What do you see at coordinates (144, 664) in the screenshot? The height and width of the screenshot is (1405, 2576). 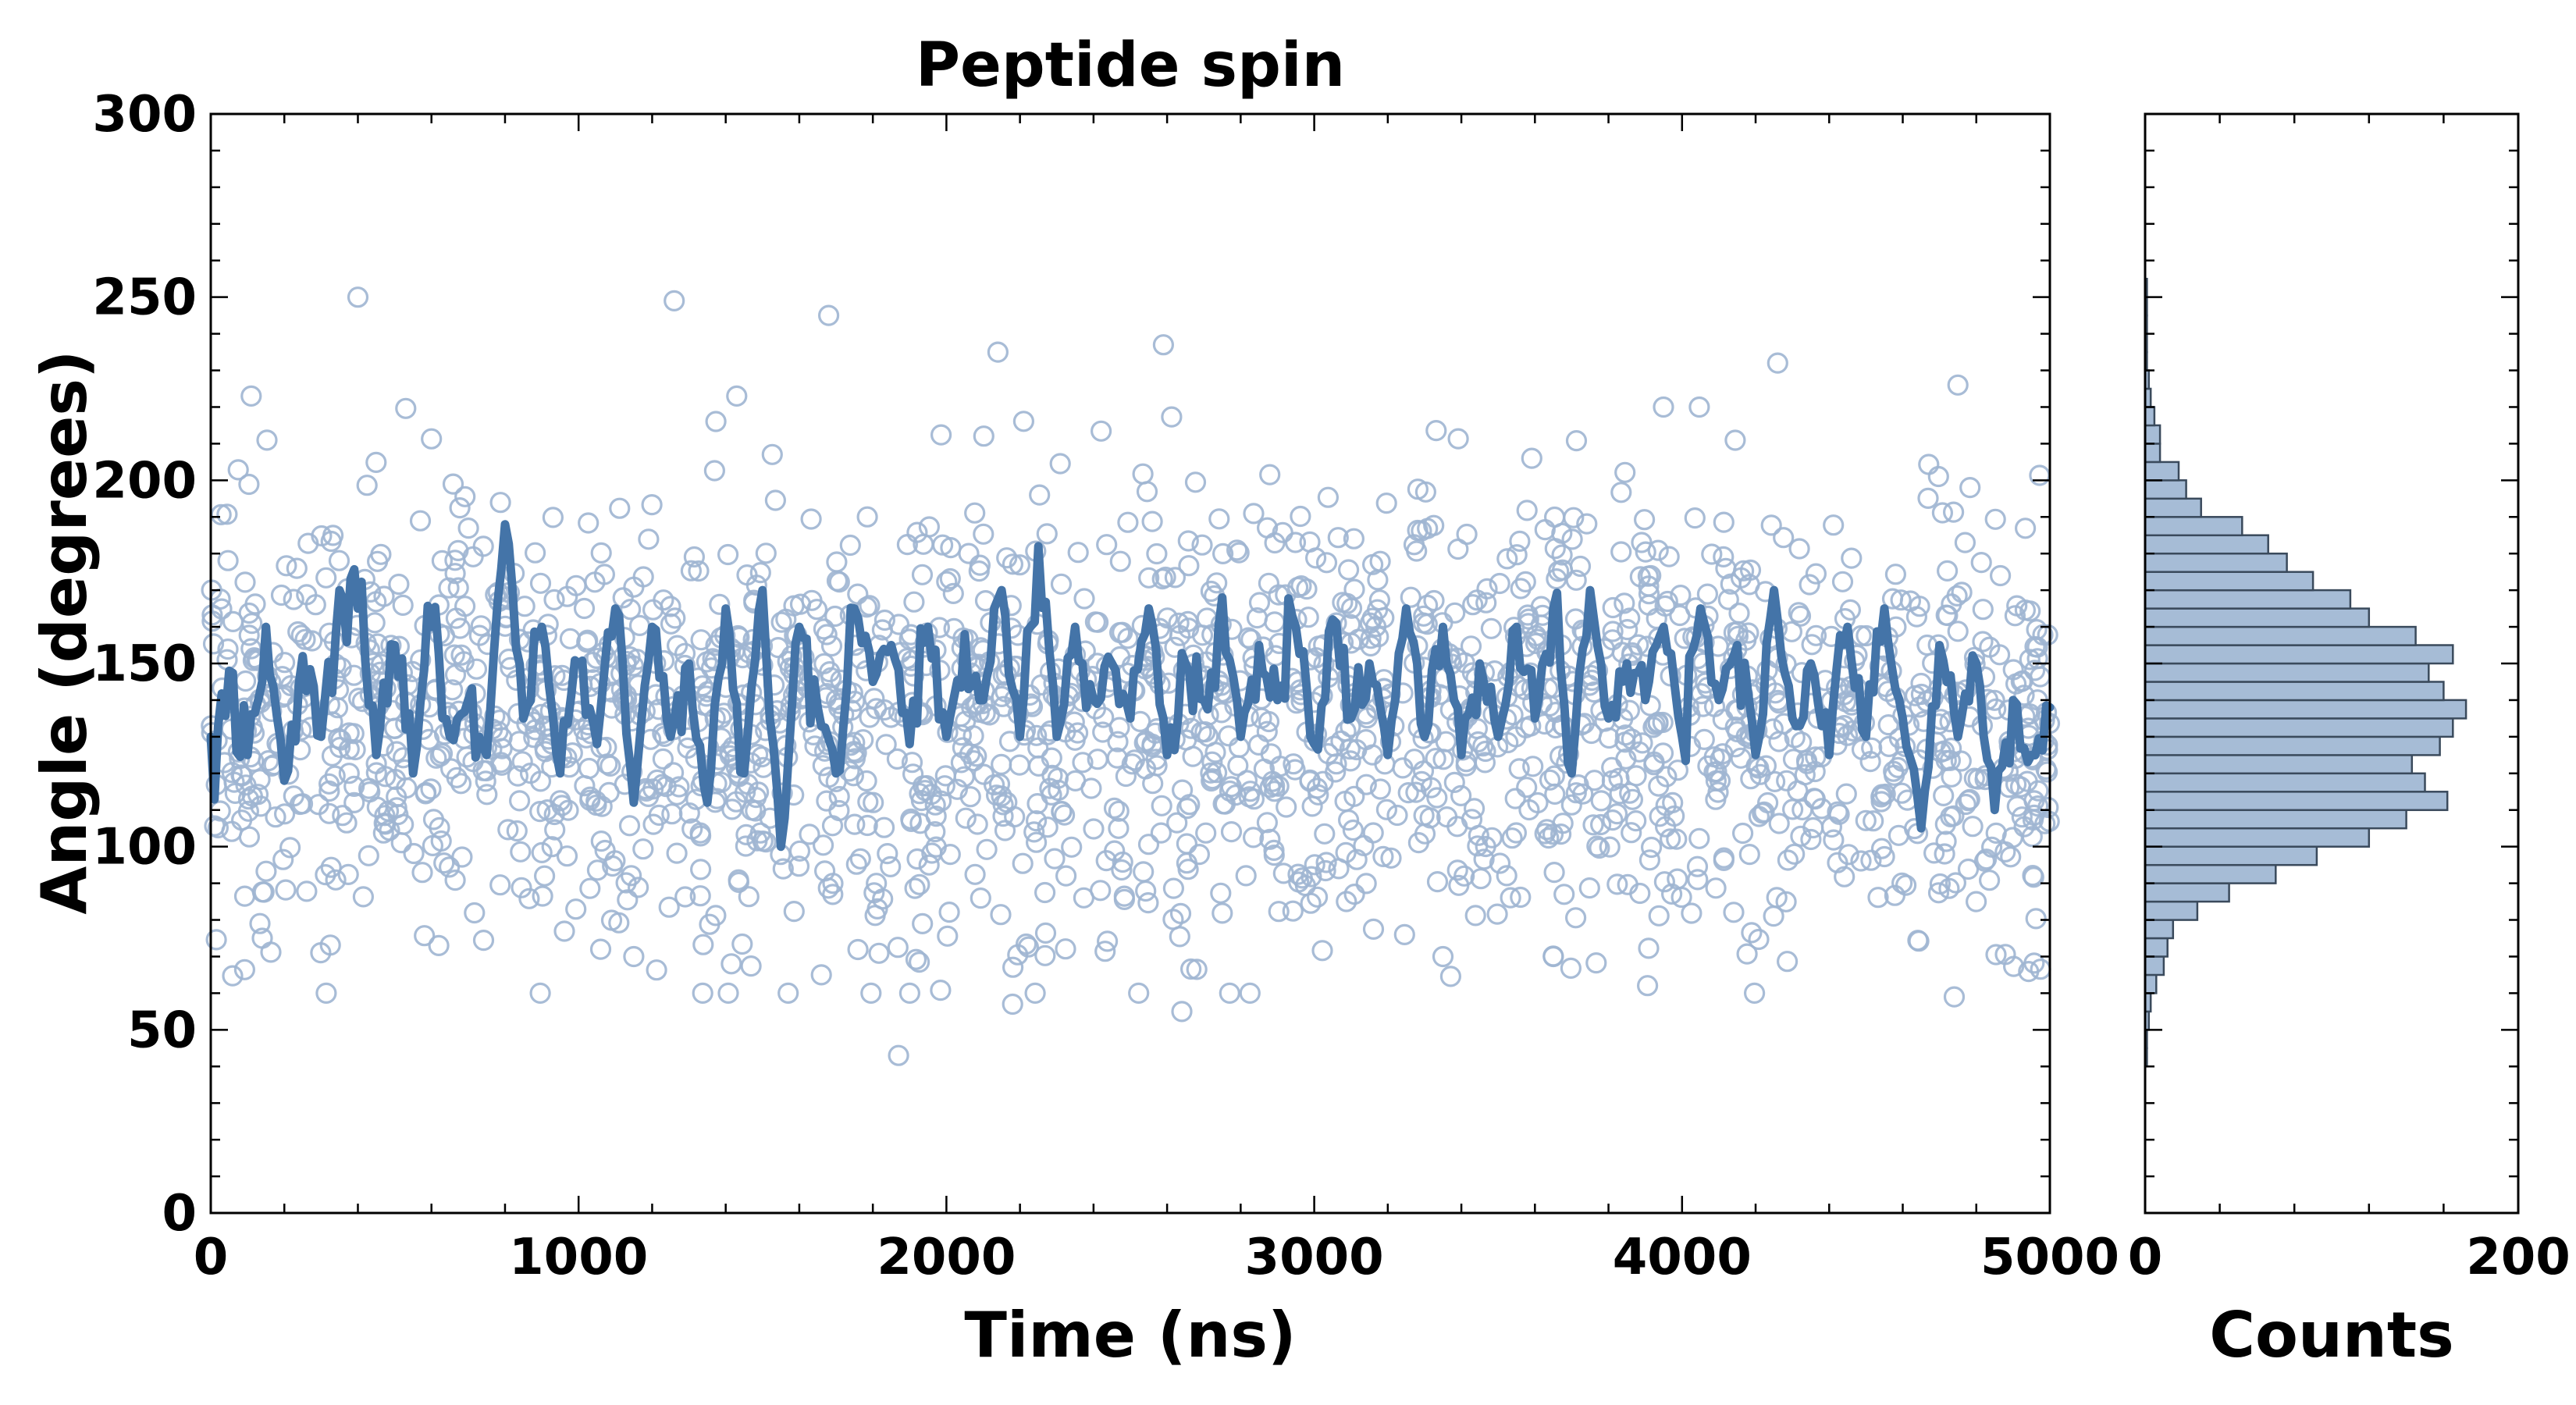 I see `y-tick-label: 150` at bounding box center [144, 664].